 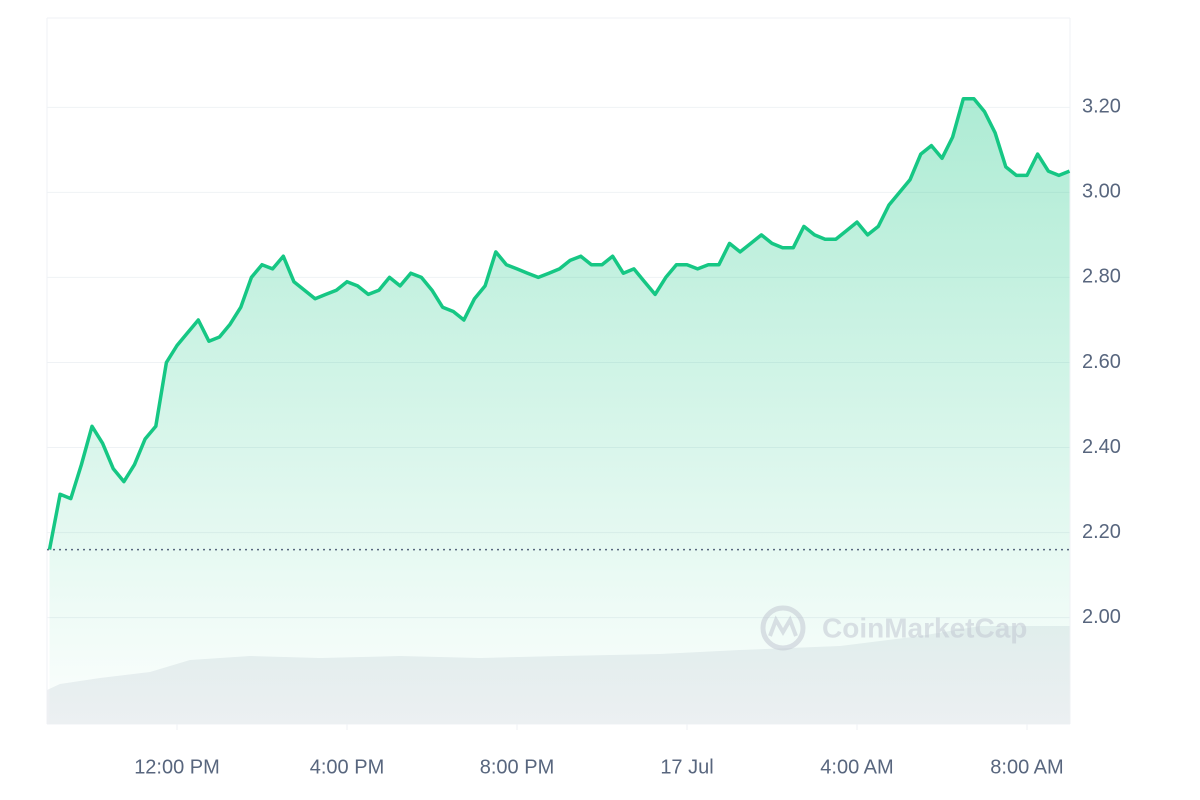 What do you see at coordinates (1101, 532) in the screenshot?
I see `y-tick-label: 2.20` at bounding box center [1101, 532].